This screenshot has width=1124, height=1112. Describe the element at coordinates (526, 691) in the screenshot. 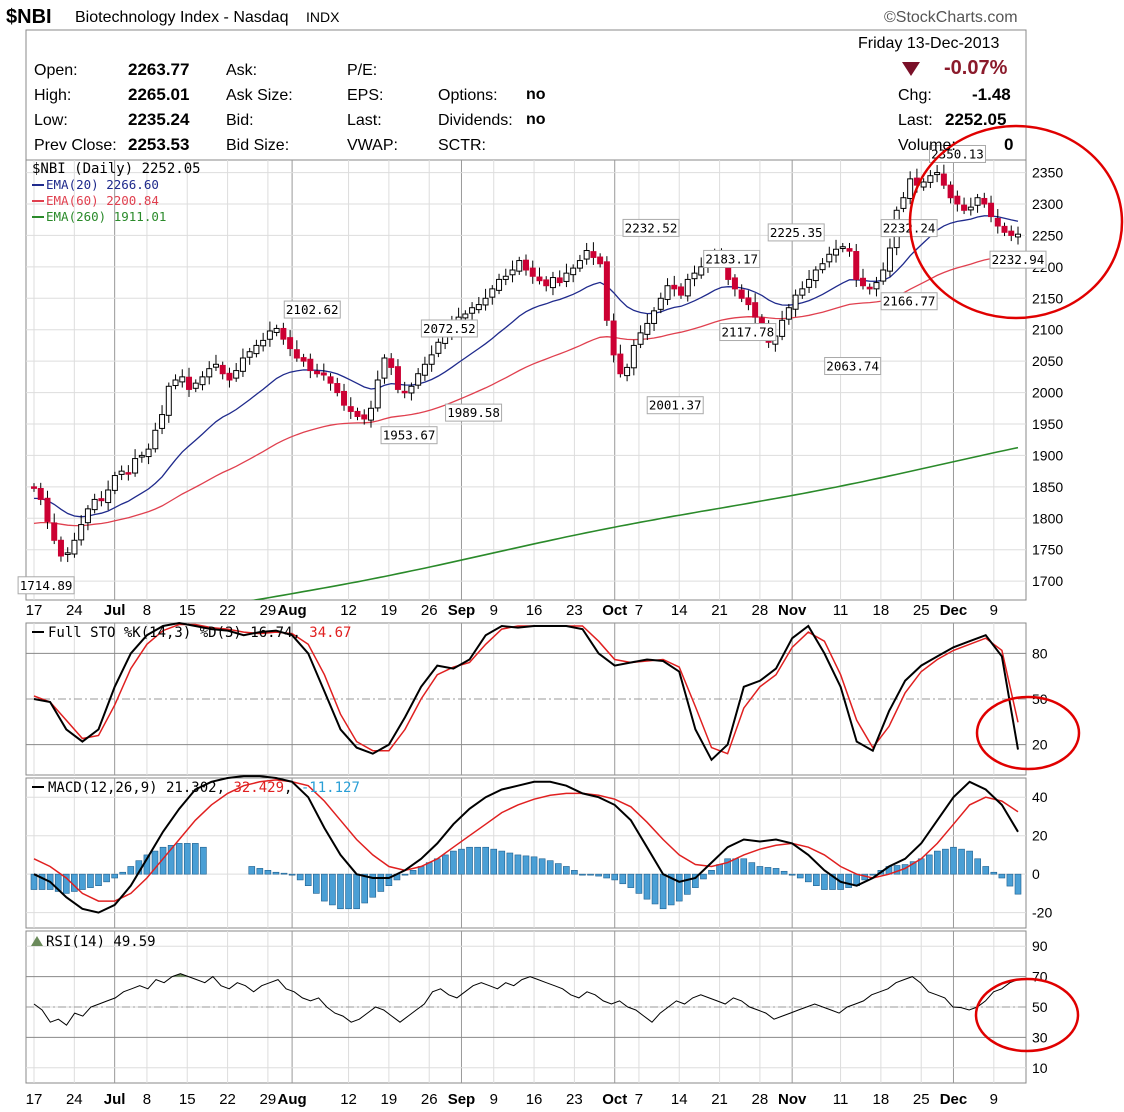

I see `sto-k-line` at that location.